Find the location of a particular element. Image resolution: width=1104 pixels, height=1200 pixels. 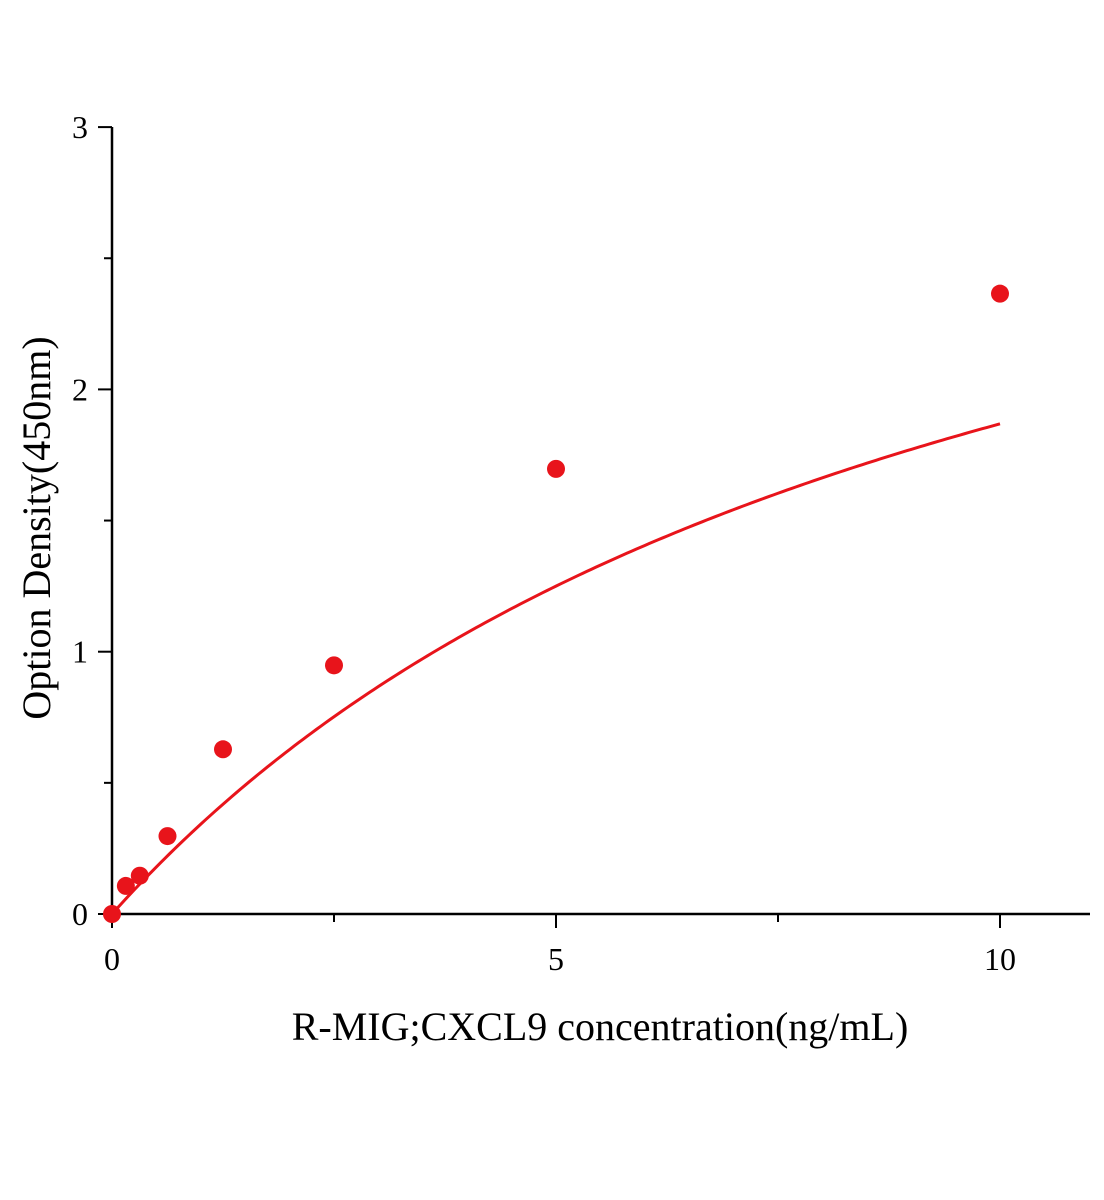

x-tick-label: 10 is located at coordinates (1000, 959).